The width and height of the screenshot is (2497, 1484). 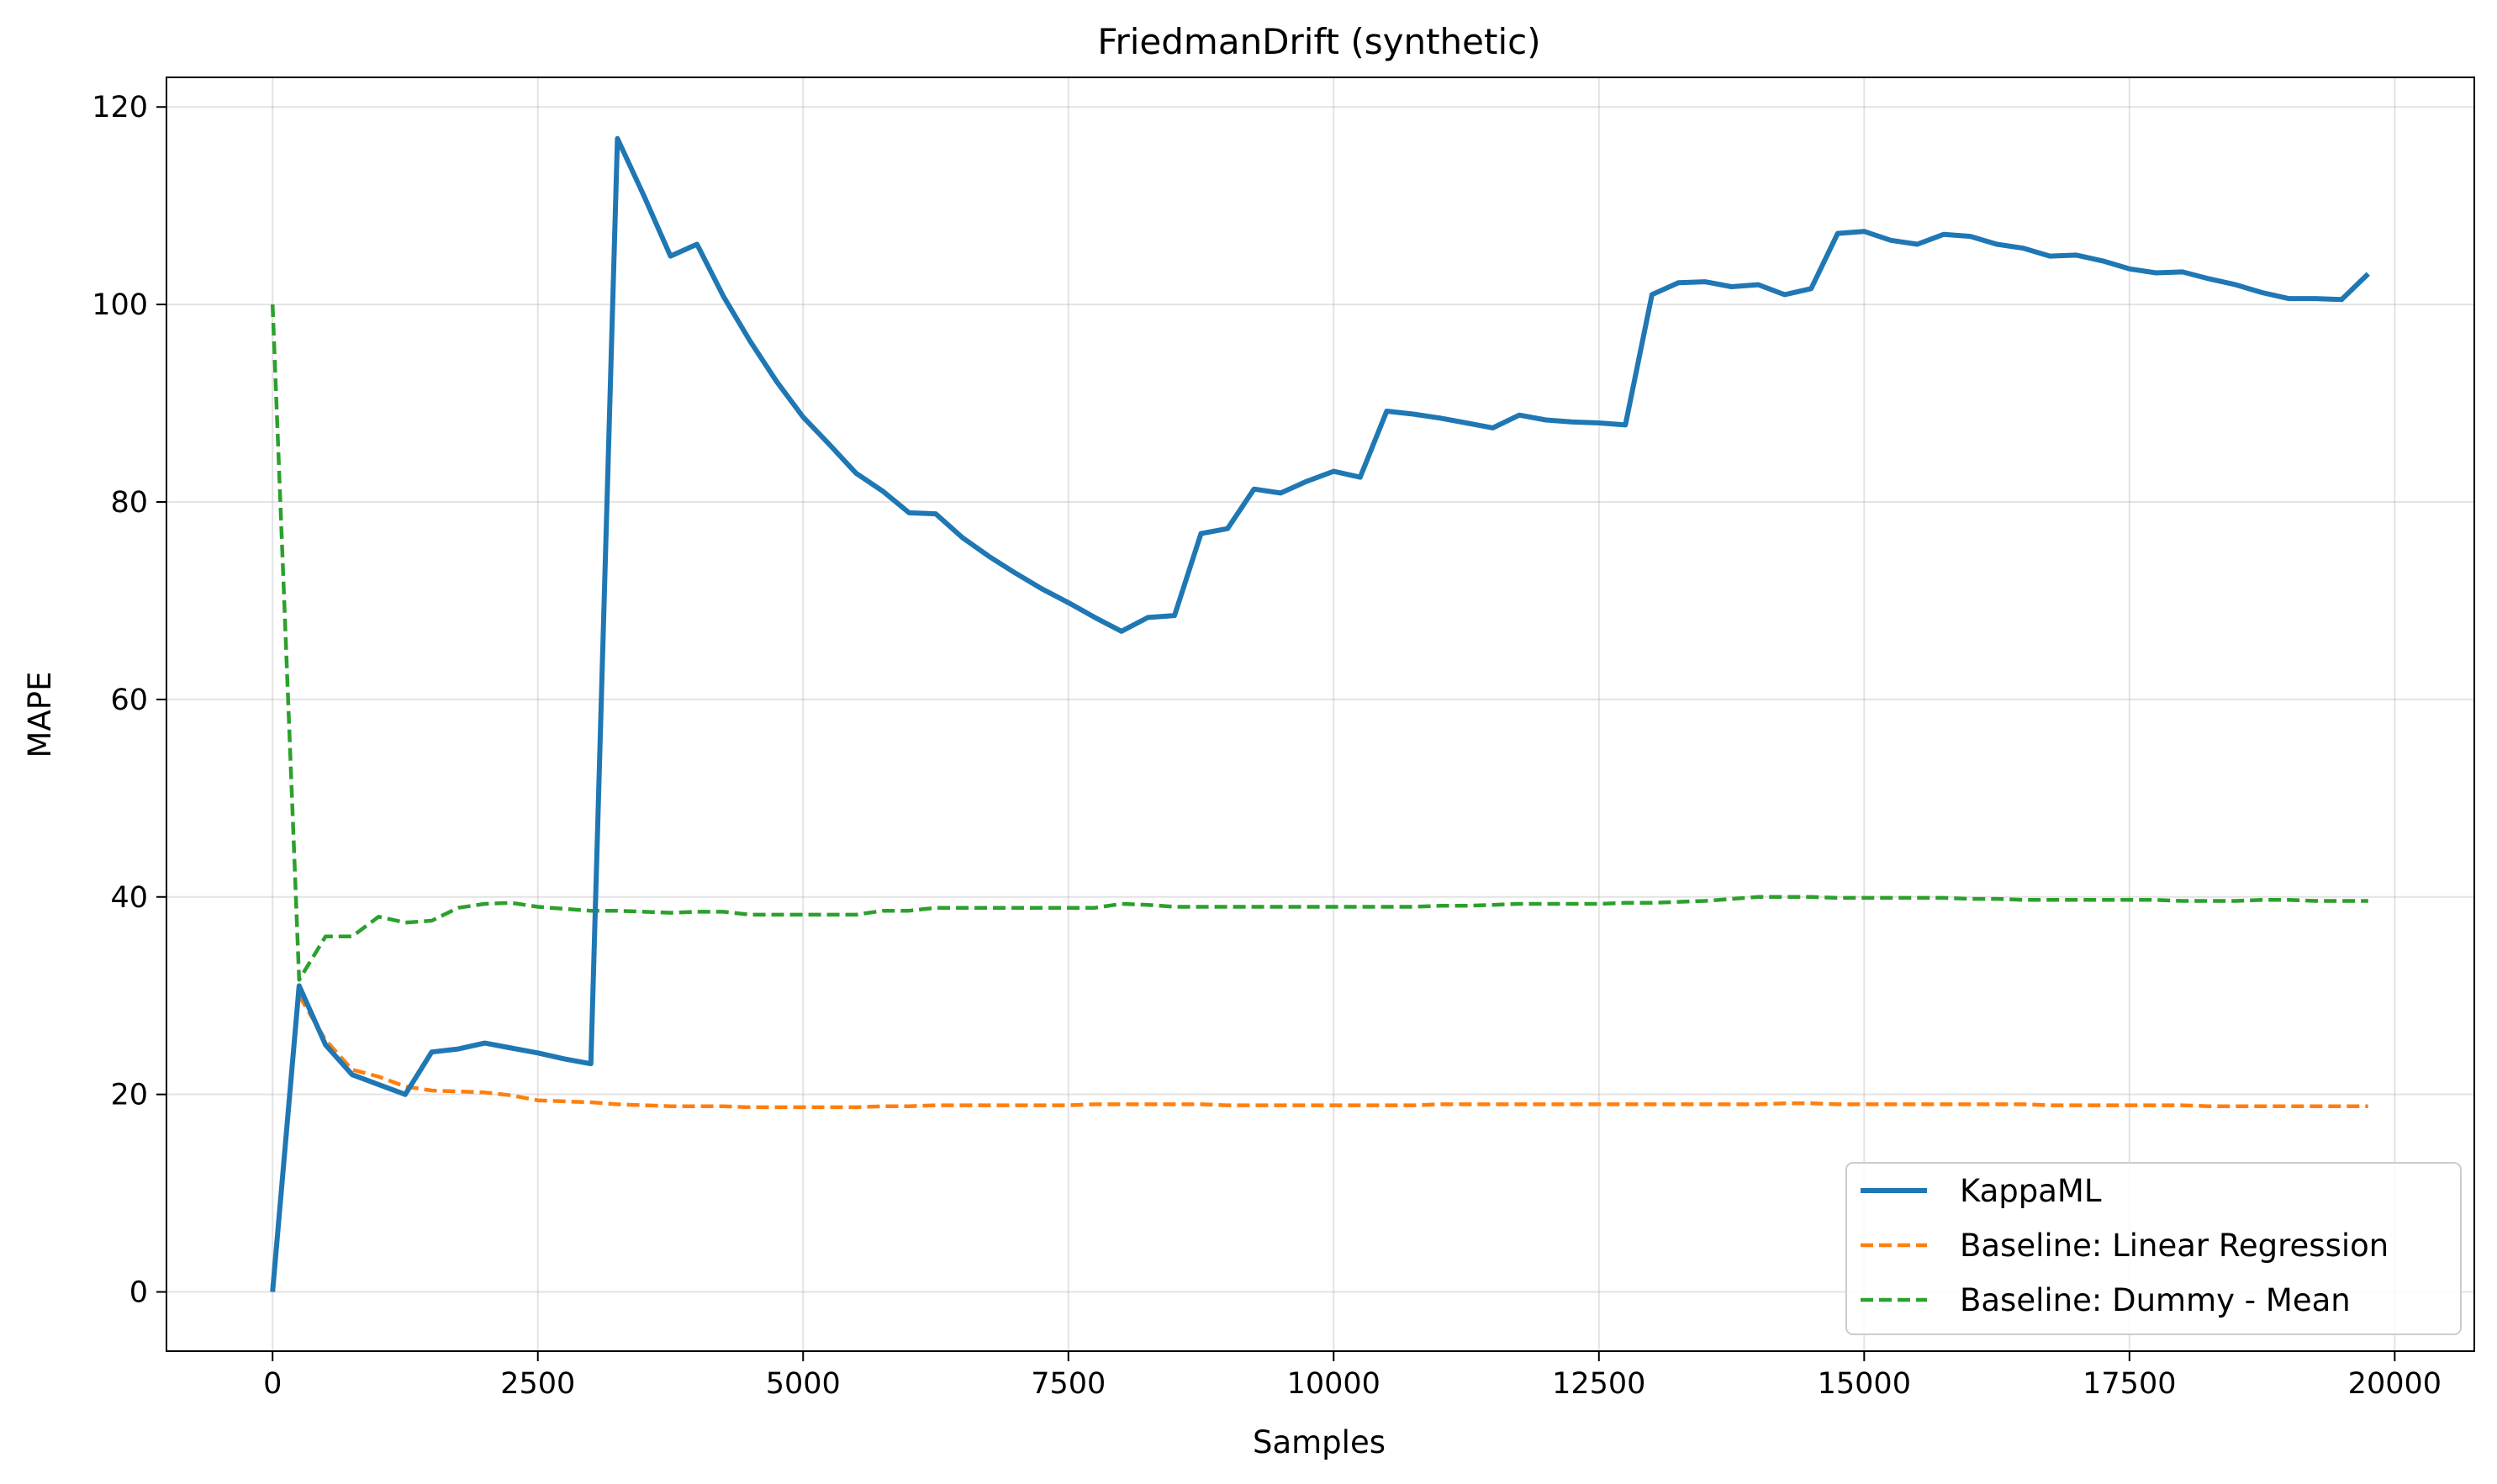 I want to click on x-axis-label: Samples, so click(x=1319, y=1442).